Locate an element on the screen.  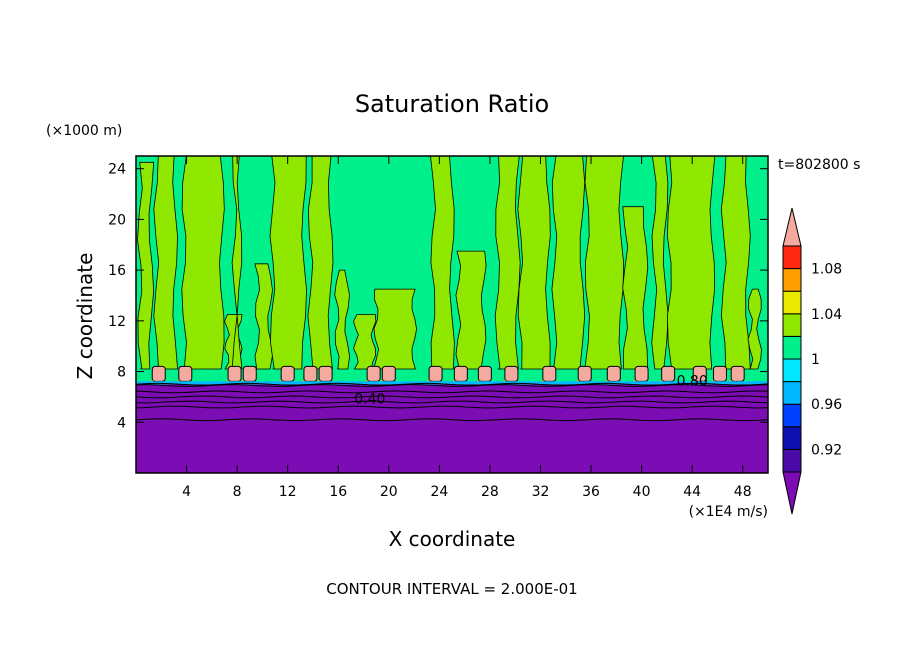
y-tick-label: 8 is located at coordinates (121, 373).